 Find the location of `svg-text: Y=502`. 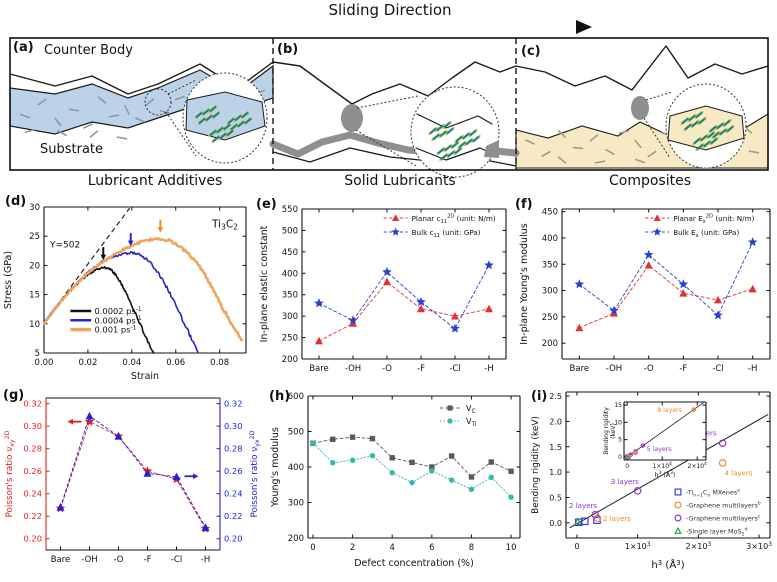

svg-text: Y=502 is located at coordinates (64, 245).